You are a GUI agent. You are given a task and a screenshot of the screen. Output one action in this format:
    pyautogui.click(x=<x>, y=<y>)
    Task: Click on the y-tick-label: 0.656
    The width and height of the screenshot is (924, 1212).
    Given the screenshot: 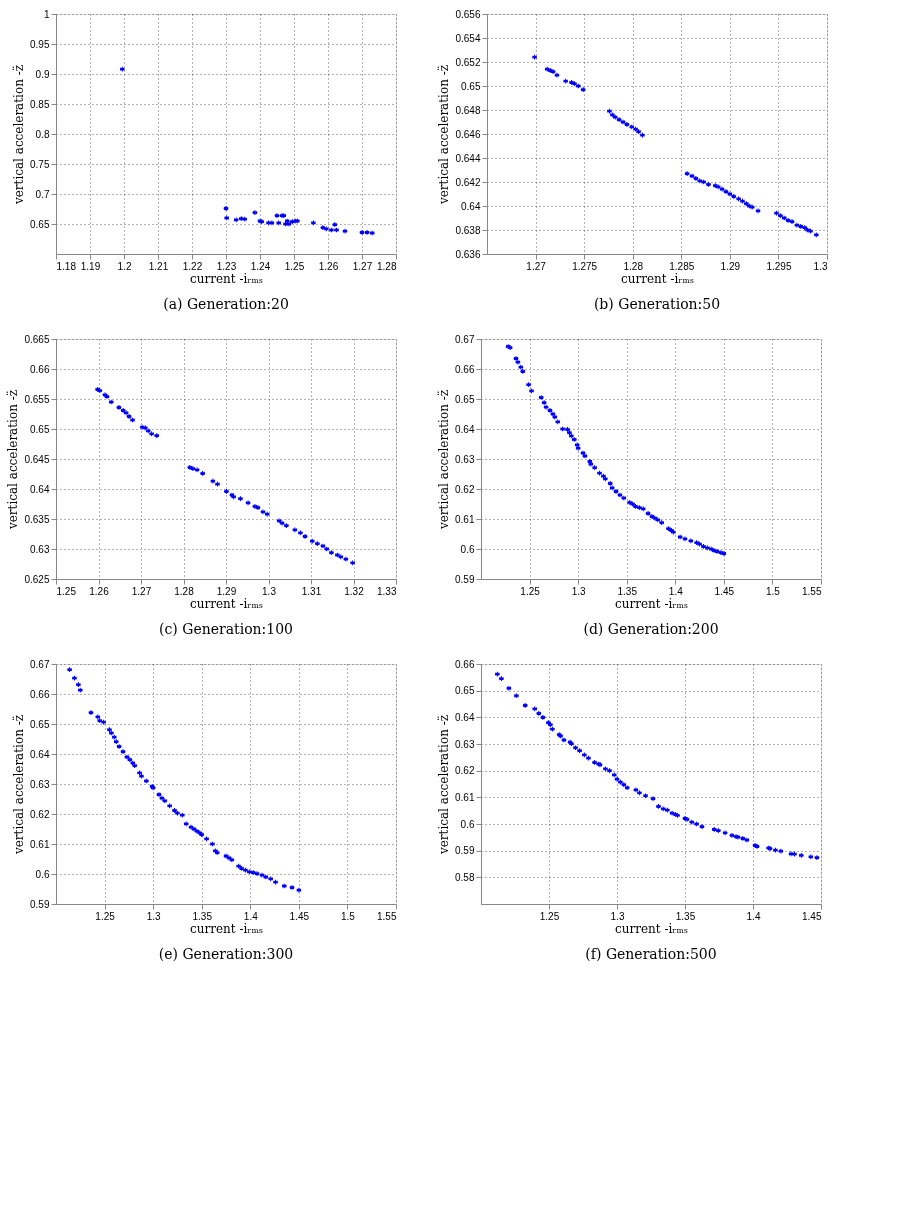 What is the action you would take?
    pyautogui.click(x=468, y=14)
    